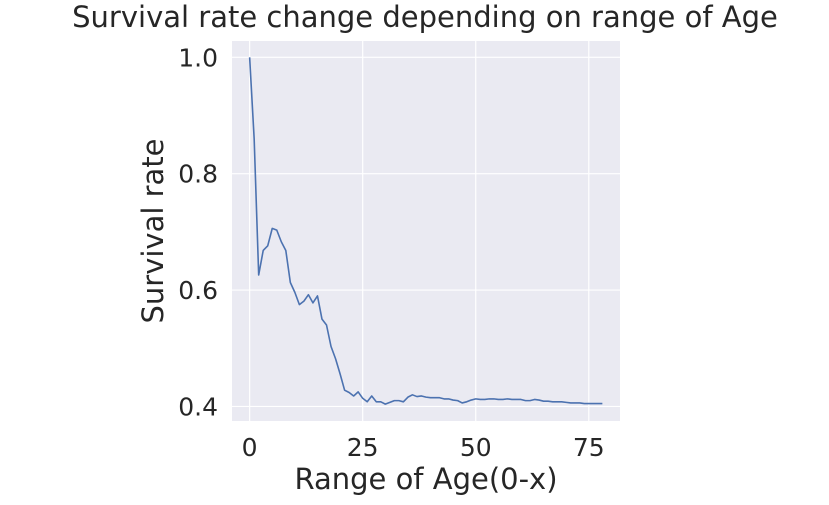 This screenshot has height=505, width=829. Describe the element at coordinates (198, 290) in the screenshot. I see `y-tick-label: 0.6` at that location.